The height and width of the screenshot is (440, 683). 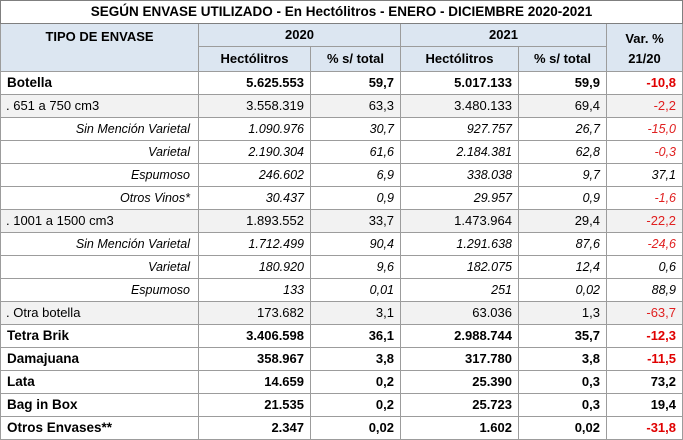 What do you see at coordinates (562, 336) in the screenshot?
I see `cell-pct-2021: 35,7` at bounding box center [562, 336].